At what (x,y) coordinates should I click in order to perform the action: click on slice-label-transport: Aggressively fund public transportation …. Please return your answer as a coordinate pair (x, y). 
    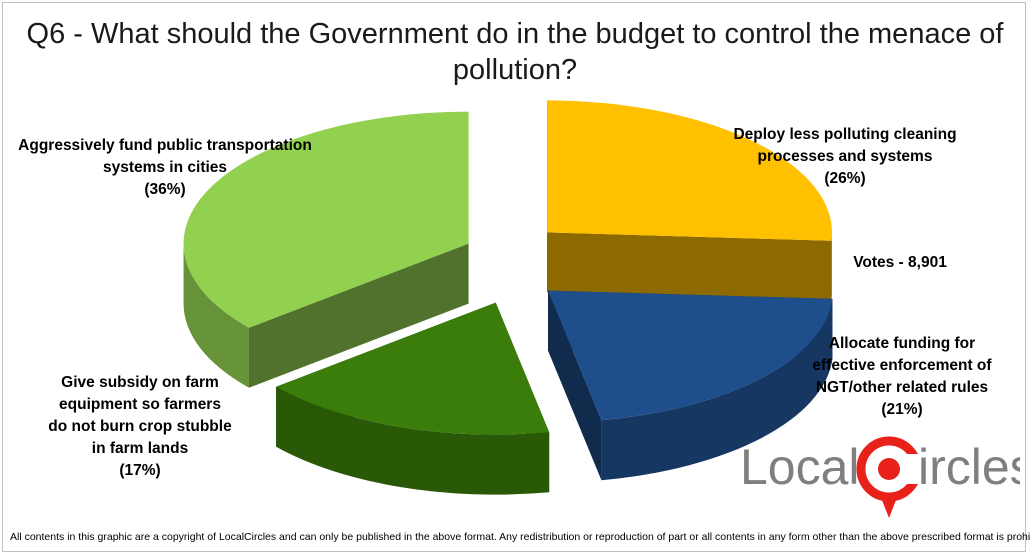
    Looking at the image, I should click on (165, 167).